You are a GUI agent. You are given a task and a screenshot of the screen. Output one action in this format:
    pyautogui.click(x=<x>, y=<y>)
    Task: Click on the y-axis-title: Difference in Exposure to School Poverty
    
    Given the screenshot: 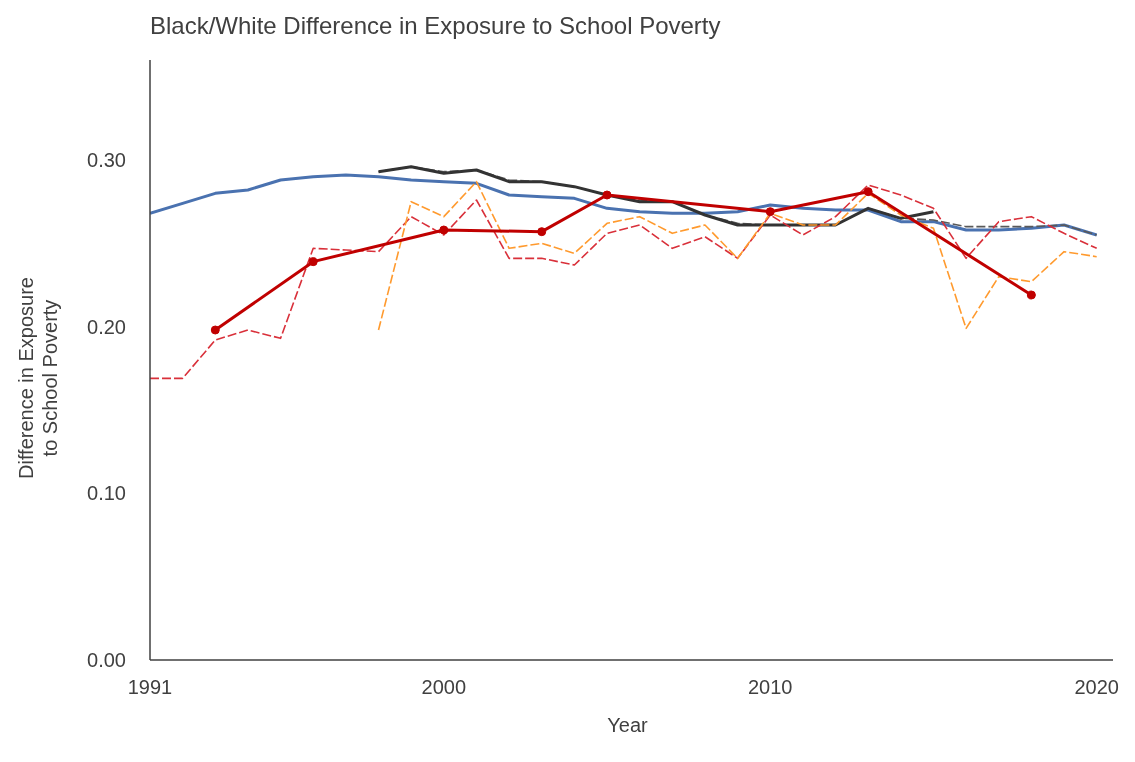 What is the action you would take?
    pyautogui.click(x=38, y=378)
    